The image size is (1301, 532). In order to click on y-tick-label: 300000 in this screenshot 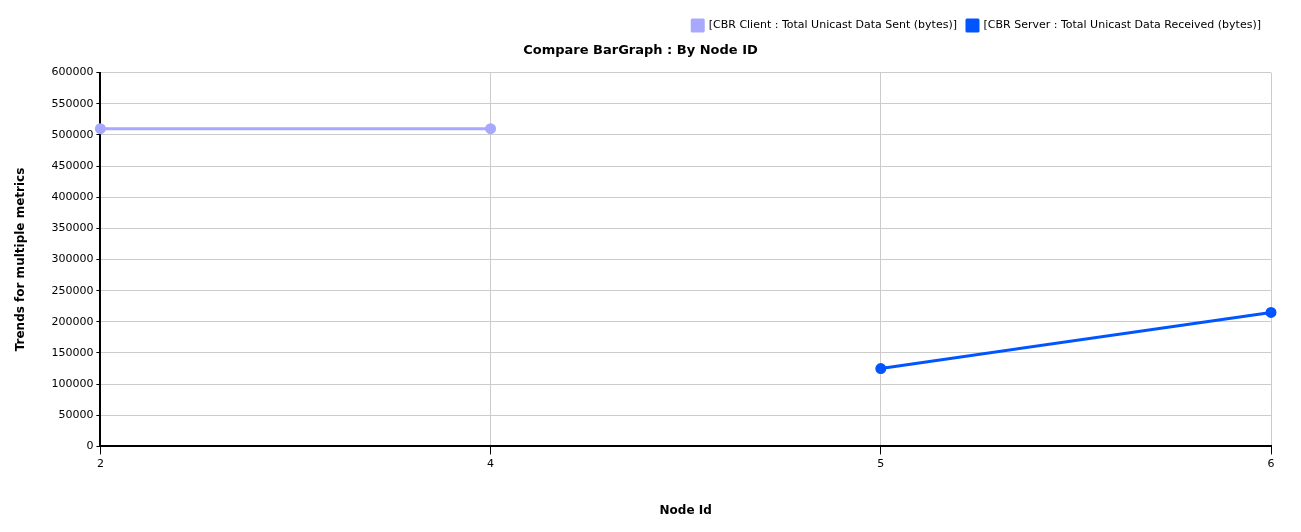, I will do `click(72, 259)`.